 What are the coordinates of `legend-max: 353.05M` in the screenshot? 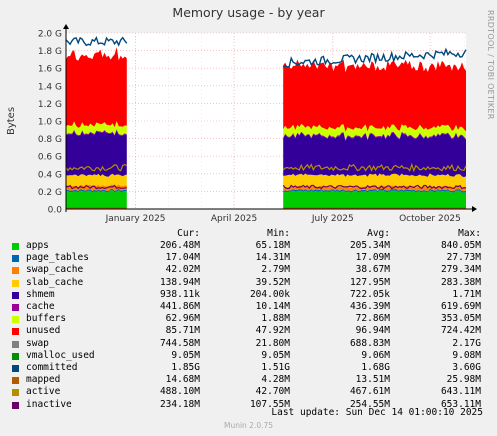 It's located at (460, 319).